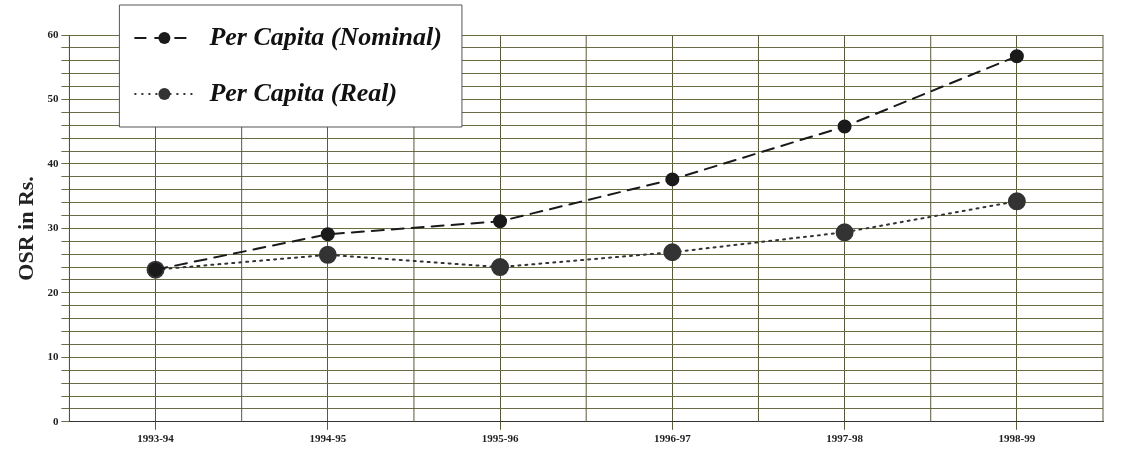 The height and width of the screenshot is (459, 1123). Describe the element at coordinates (53, 33) in the screenshot. I see `y-tick-label: 60` at that location.